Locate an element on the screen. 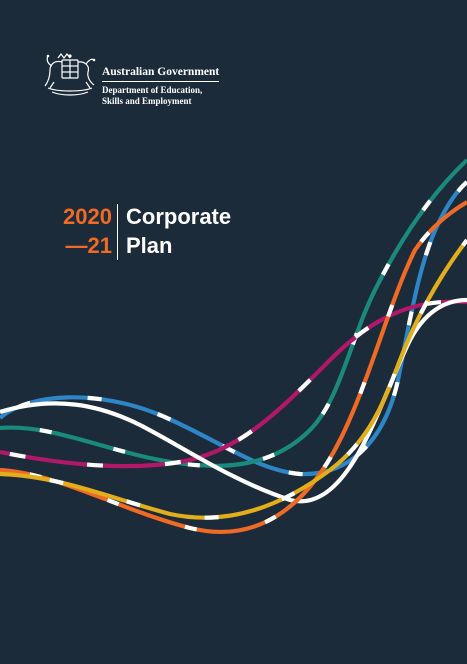 The height and width of the screenshot is (664, 467). year-line-1: 2020 is located at coordinates (87, 216).